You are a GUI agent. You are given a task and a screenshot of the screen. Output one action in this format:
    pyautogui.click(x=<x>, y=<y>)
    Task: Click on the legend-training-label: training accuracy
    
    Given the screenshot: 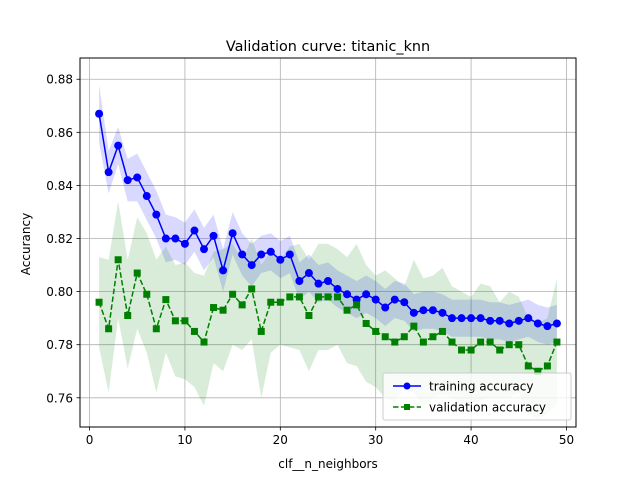 What is the action you would take?
    pyautogui.click(x=481, y=387)
    